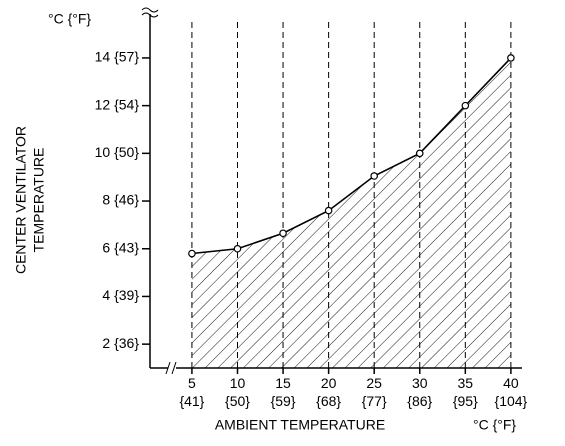  Describe the element at coordinates (494, 425) in the screenshot. I see `x-unit: °C {°F}` at that location.